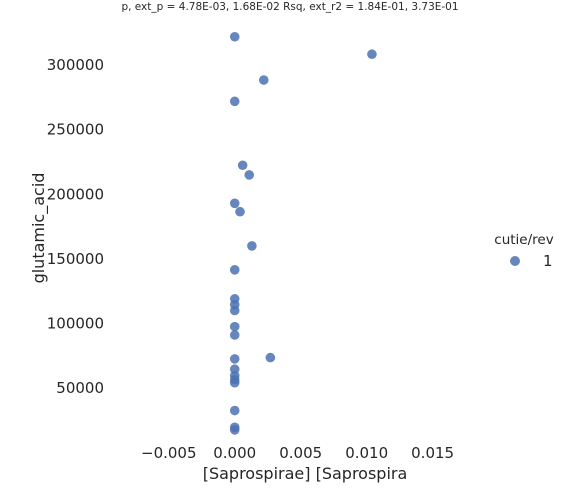 The height and width of the screenshot is (500, 565). I want to click on legend: cutie/rev 1, so click(523, 251).